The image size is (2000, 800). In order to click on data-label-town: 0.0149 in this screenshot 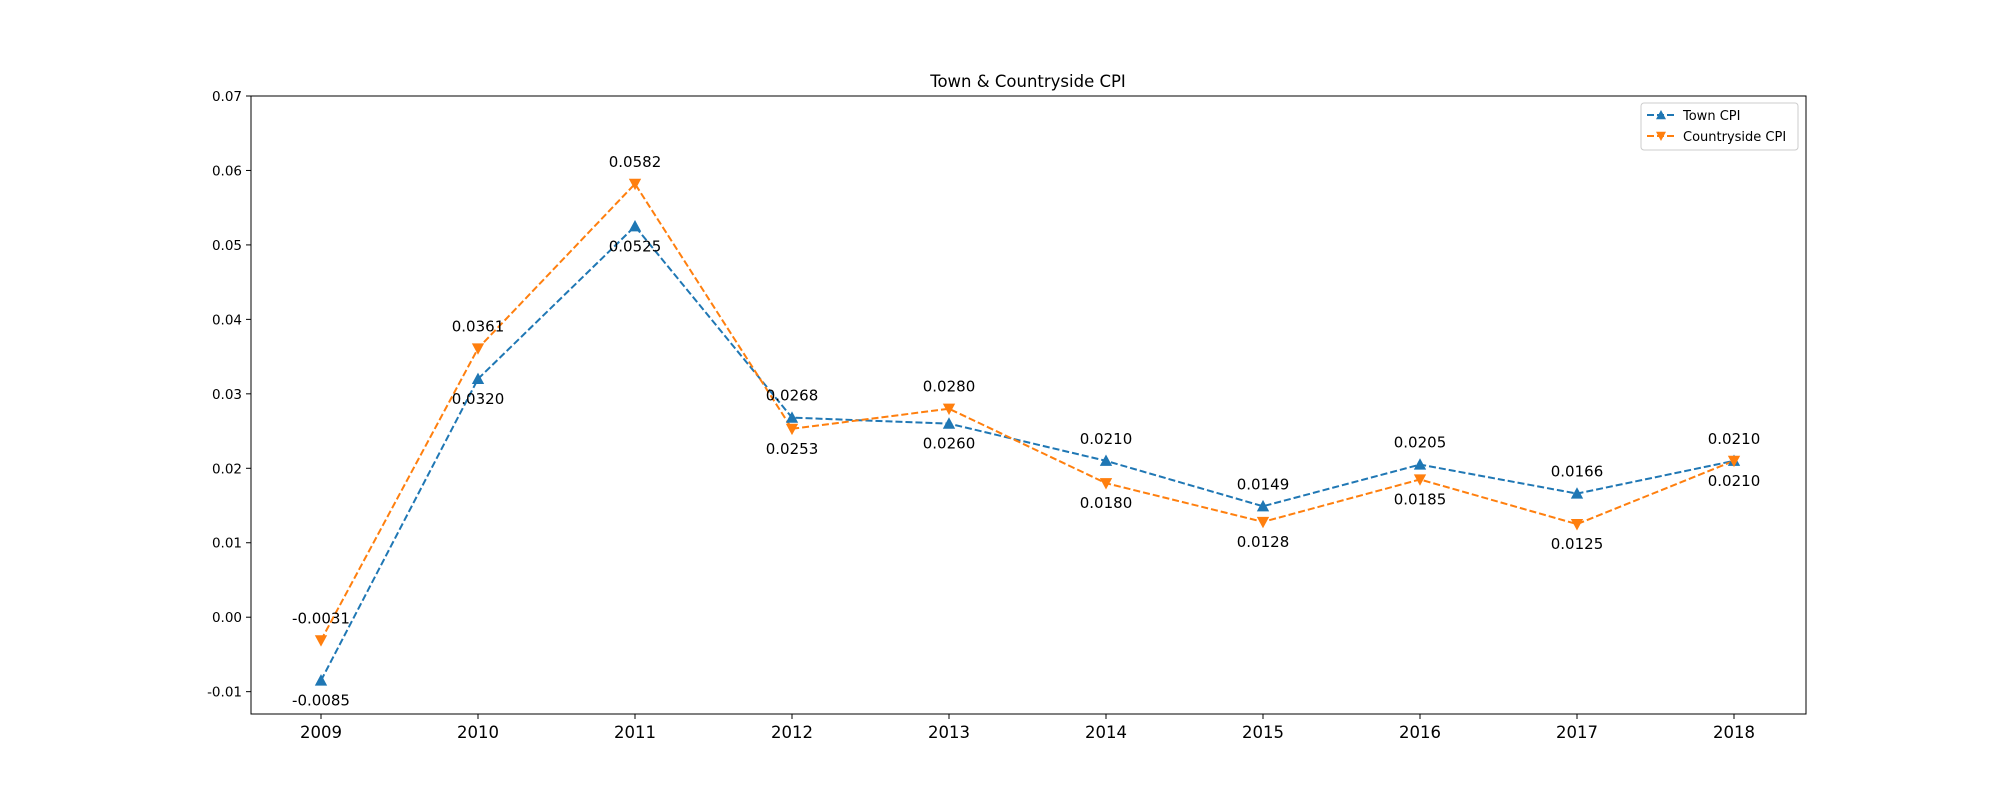, I will do `click(1263, 484)`.